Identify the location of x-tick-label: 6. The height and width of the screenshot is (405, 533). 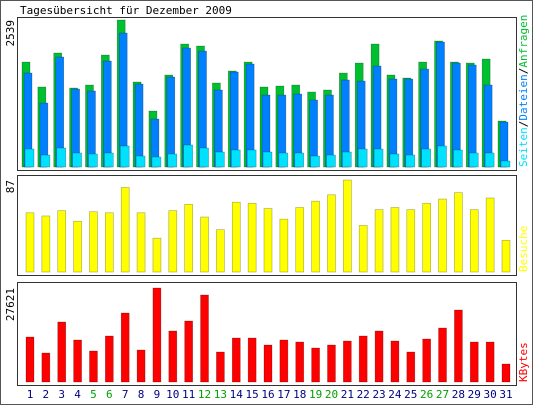
(109, 394).